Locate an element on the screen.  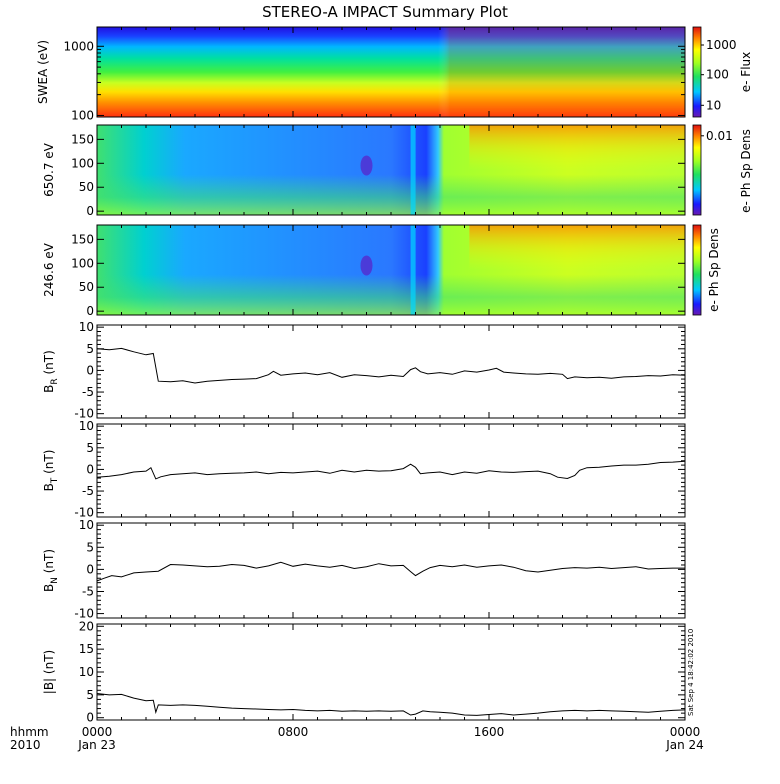
spectrogram-shade is located at coordinates (391, 72).